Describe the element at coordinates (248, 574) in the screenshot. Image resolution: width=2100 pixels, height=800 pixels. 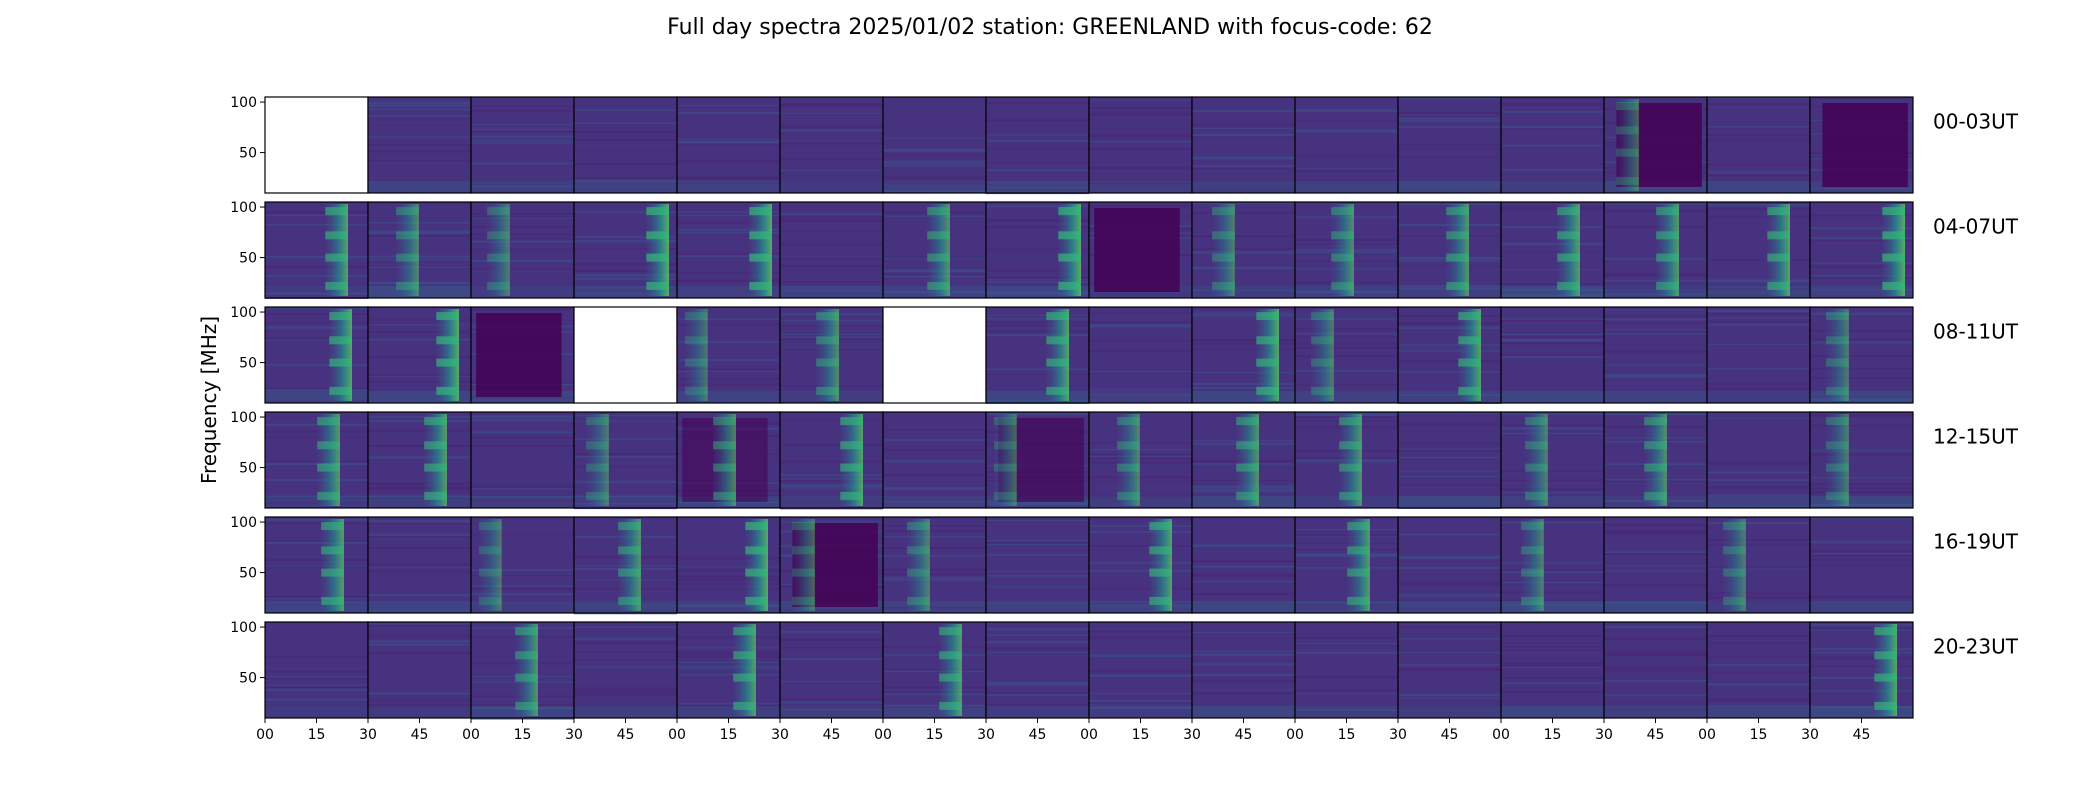
I see `y-tick-label: 50` at that location.